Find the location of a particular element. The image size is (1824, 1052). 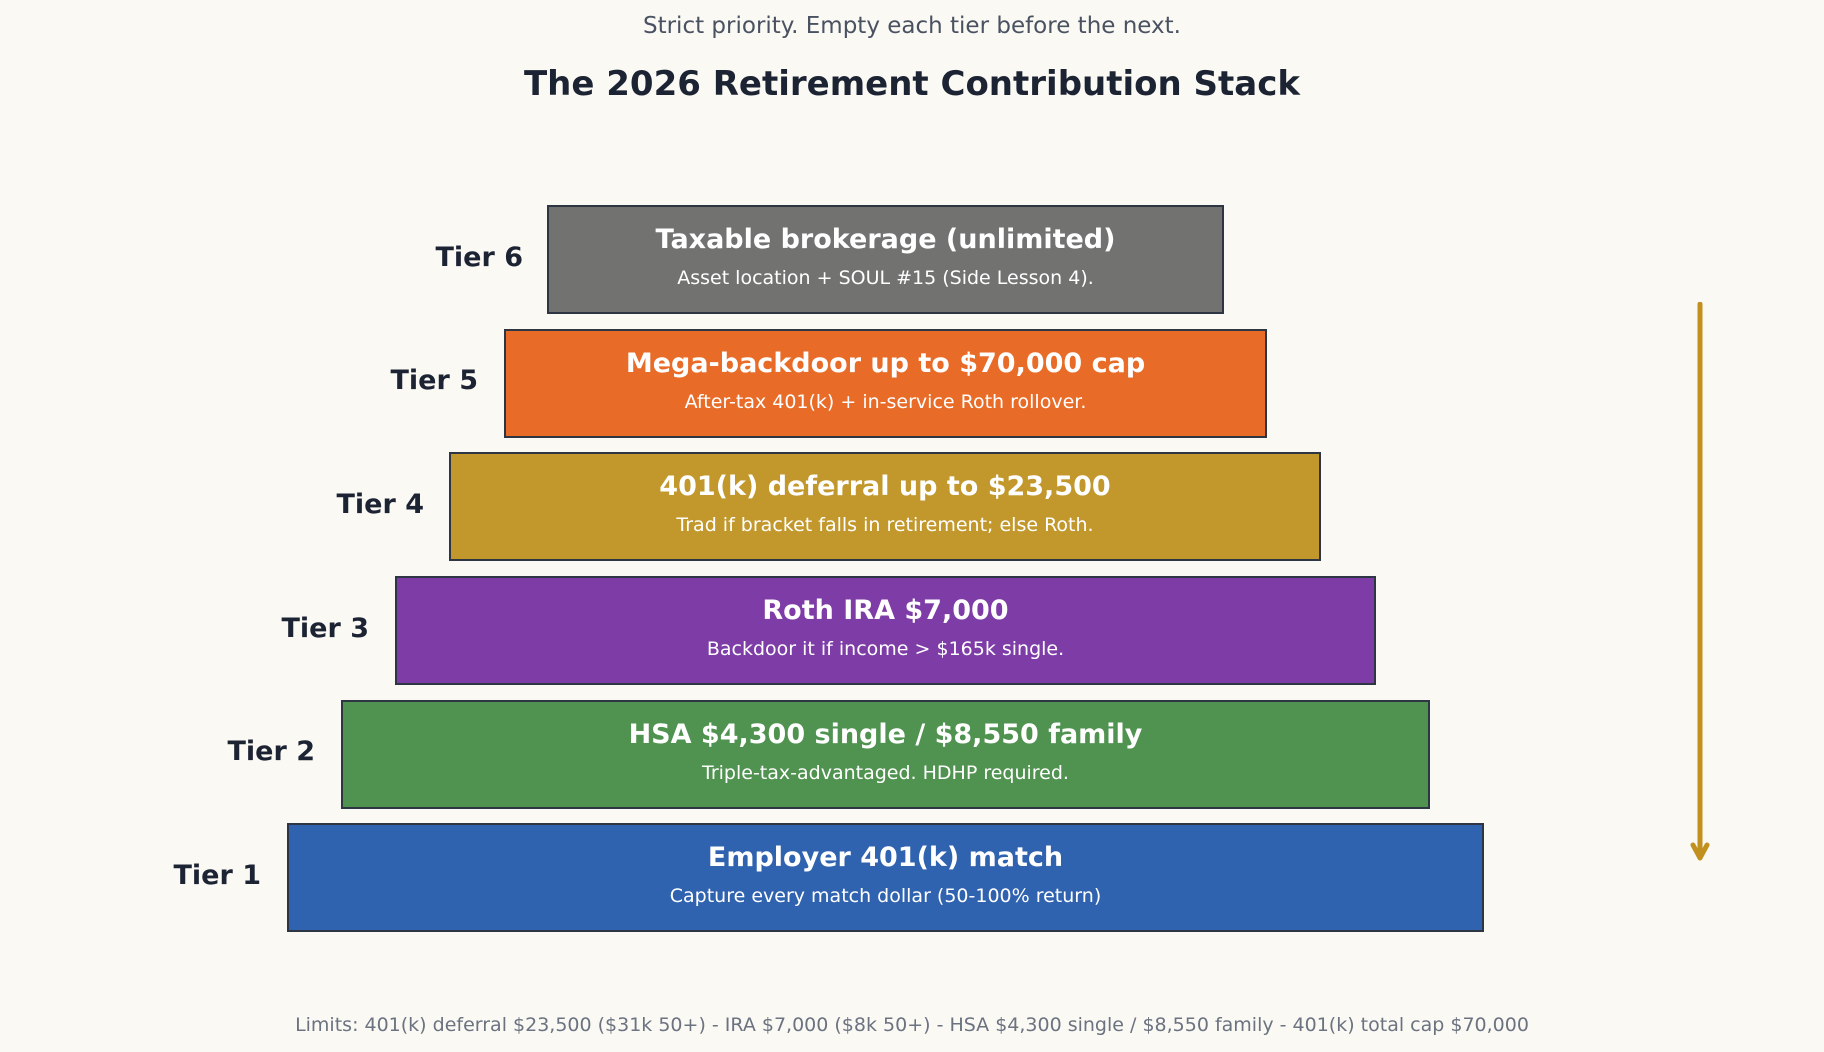

page-title: The 2026 Retirement Contribution Stack is located at coordinates (911, 84).